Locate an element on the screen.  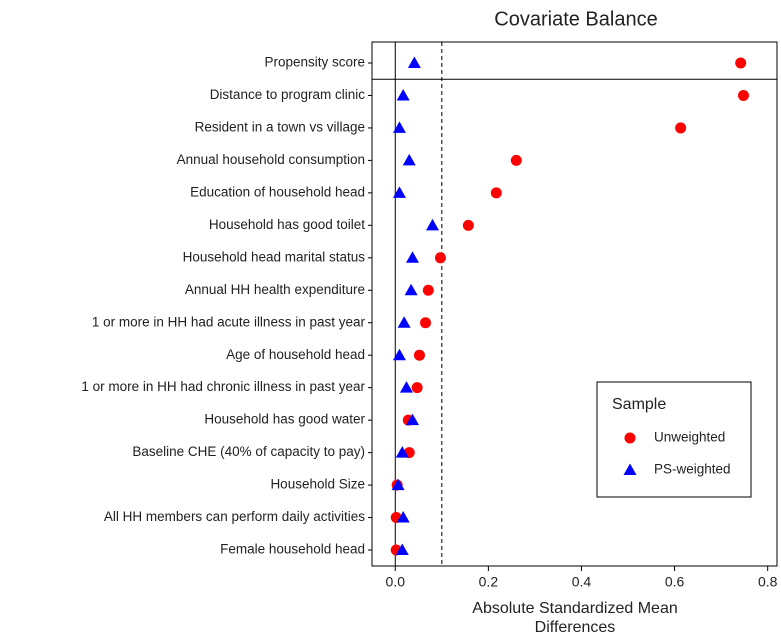
y-tick-label: Female household head is located at coordinates (292, 549).